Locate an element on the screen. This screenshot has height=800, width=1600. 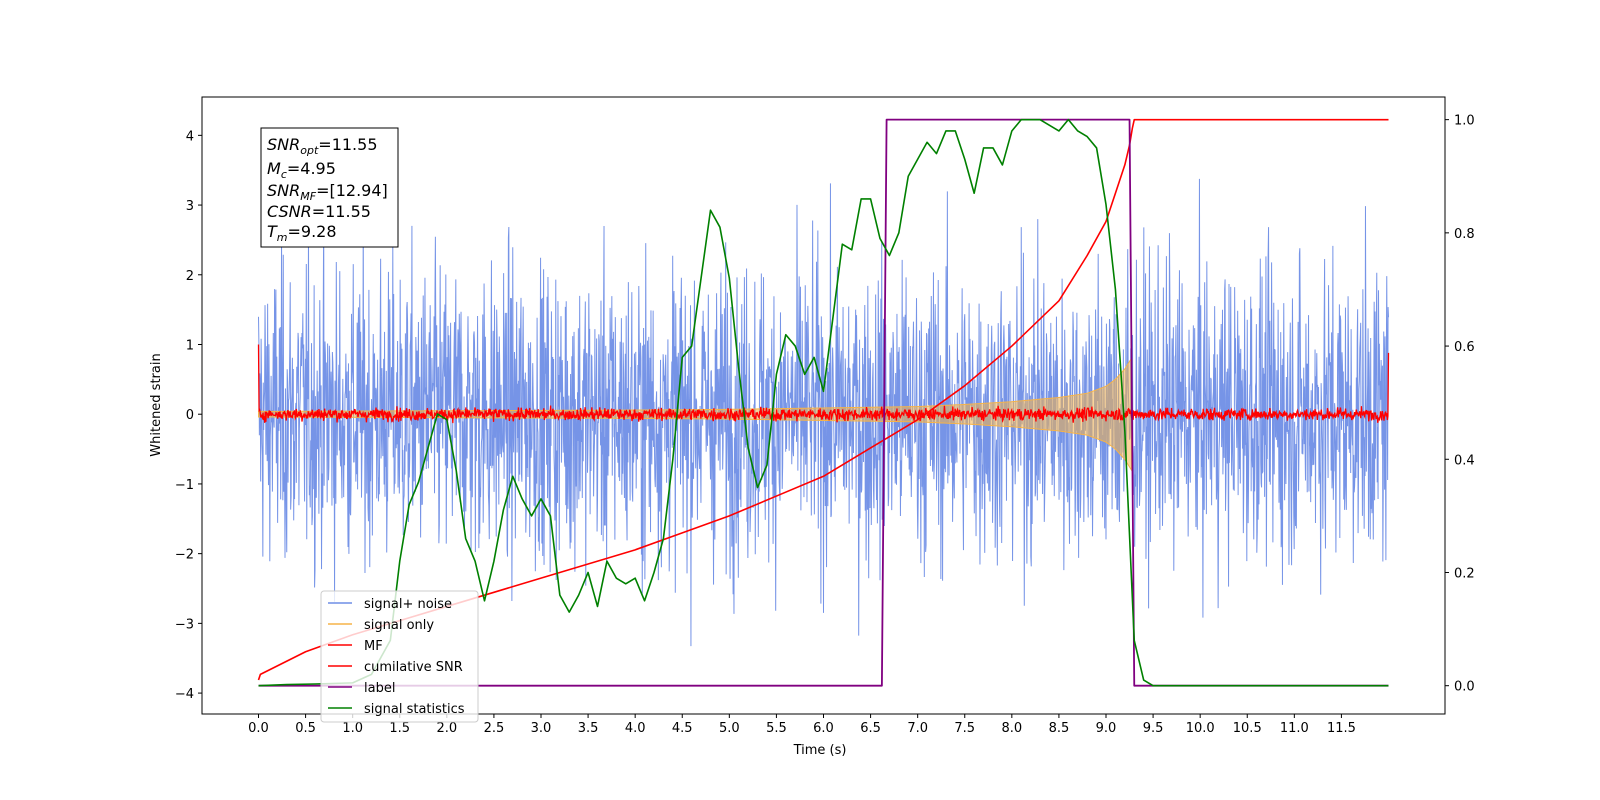
x-tick-label: 2.0 is located at coordinates (446, 728).